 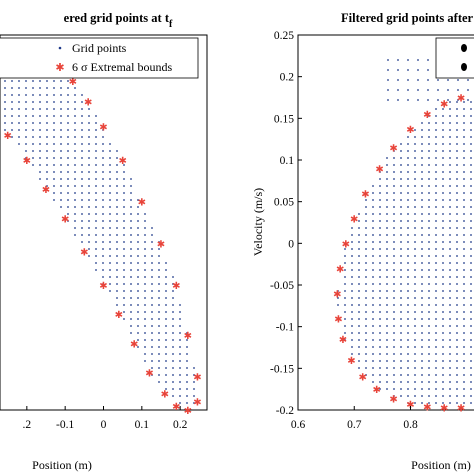 What do you see at coordinates (410, 425) in the screenshot?
I see `right-x-tick-label: 0.8` at bounding box center [410, 425].